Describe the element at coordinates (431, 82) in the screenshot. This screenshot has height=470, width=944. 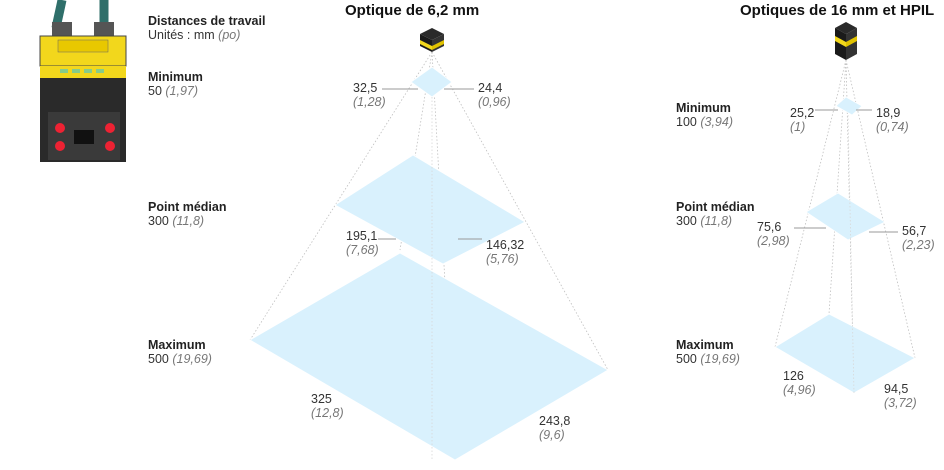
I see `left-field-min` at that location.